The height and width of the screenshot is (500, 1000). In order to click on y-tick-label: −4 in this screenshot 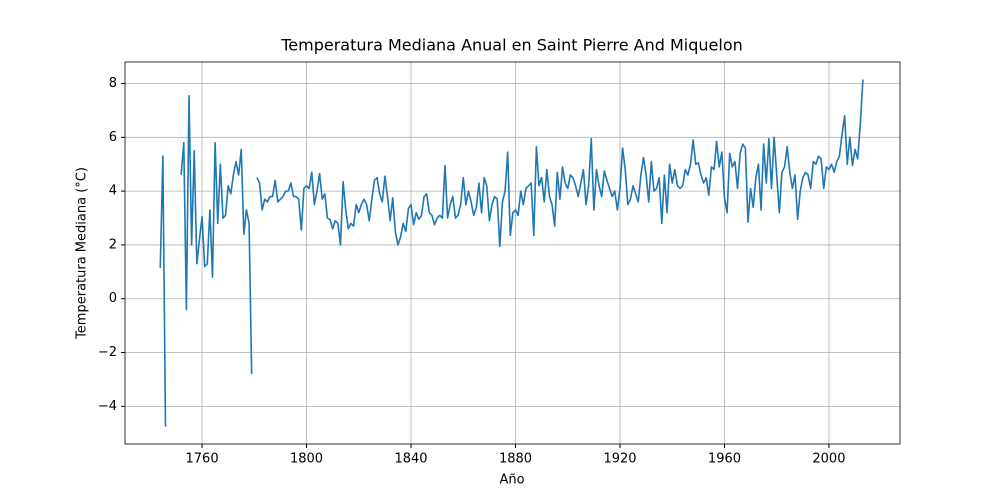, I will do `click(107, 406)`.